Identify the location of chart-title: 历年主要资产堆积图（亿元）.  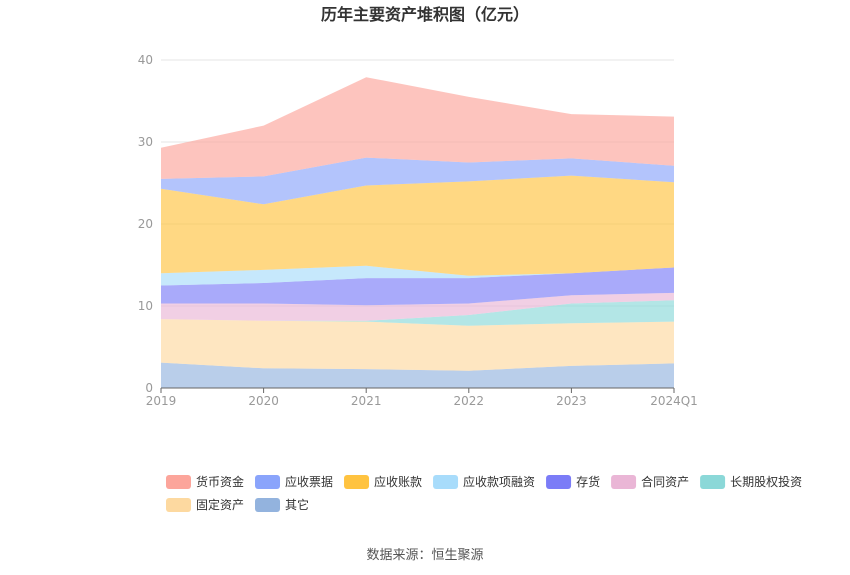
(425, 14).